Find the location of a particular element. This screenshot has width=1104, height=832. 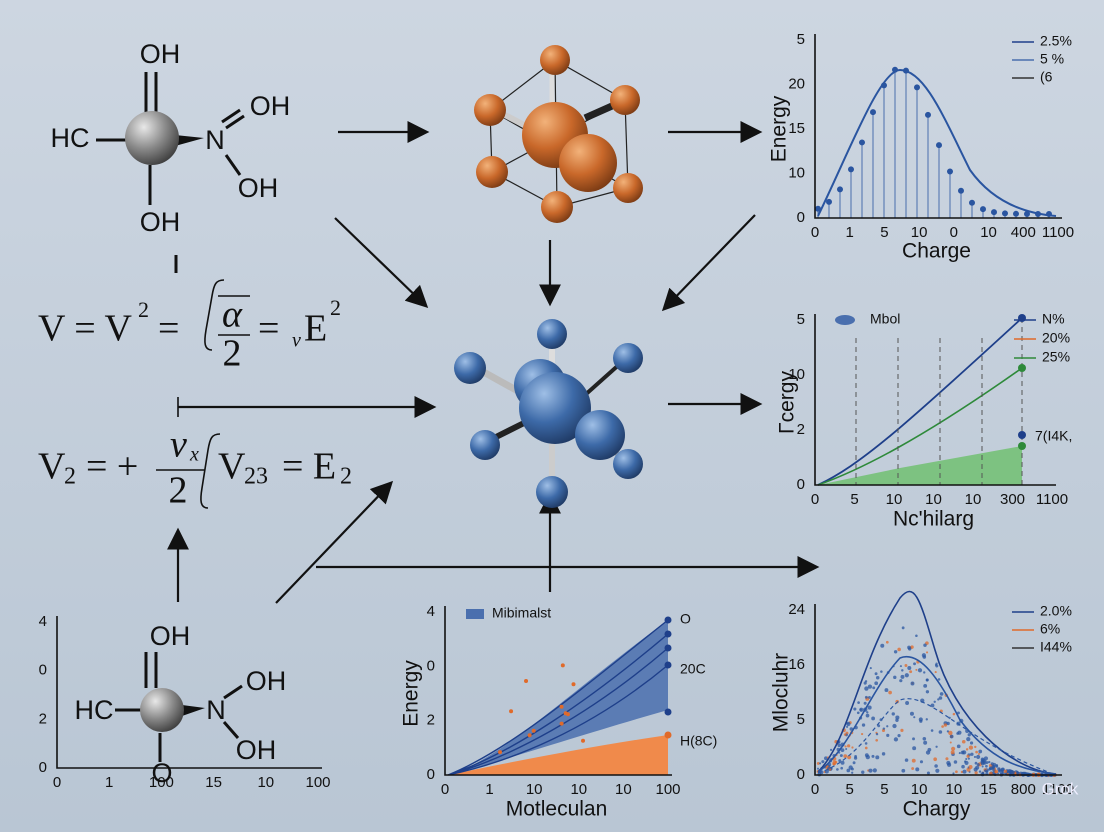

legend-label: O is located at coordinates (685, 619).